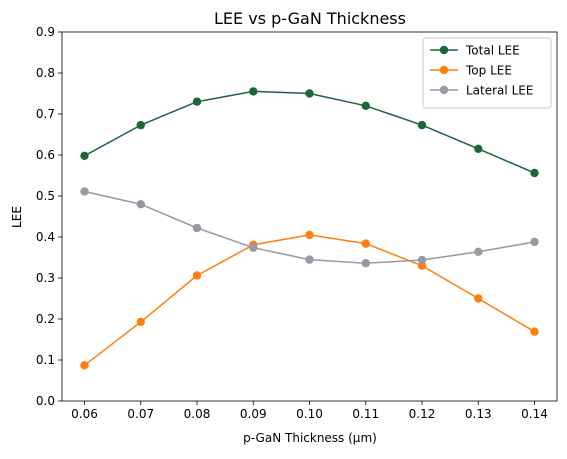 The height and width of the screenshot is (459, 567). I want to click on y-tick-label: 0.3, so click(45, 278).